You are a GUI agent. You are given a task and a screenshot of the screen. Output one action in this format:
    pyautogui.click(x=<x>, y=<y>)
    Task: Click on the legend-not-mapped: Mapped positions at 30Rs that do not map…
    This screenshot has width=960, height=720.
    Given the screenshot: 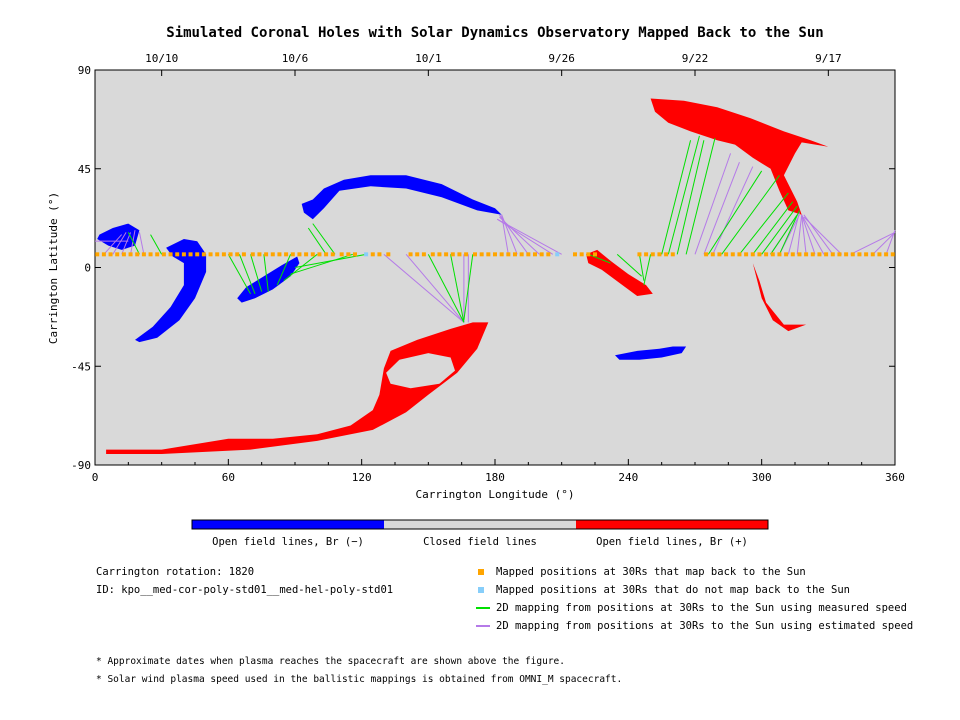 What is the action you would take?
    pyautogui.click(x=663, y=590)
    